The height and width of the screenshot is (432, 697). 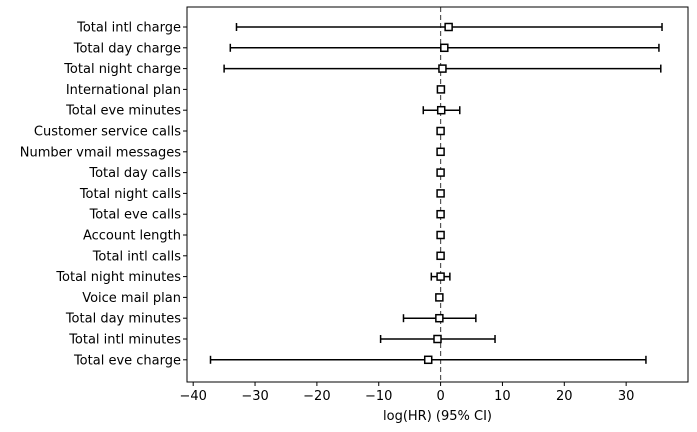 What do you see at coordinates (440, 172) in the screenshot?
I see `point-estimate-total-day-calls` at bounding box center [440, 172].